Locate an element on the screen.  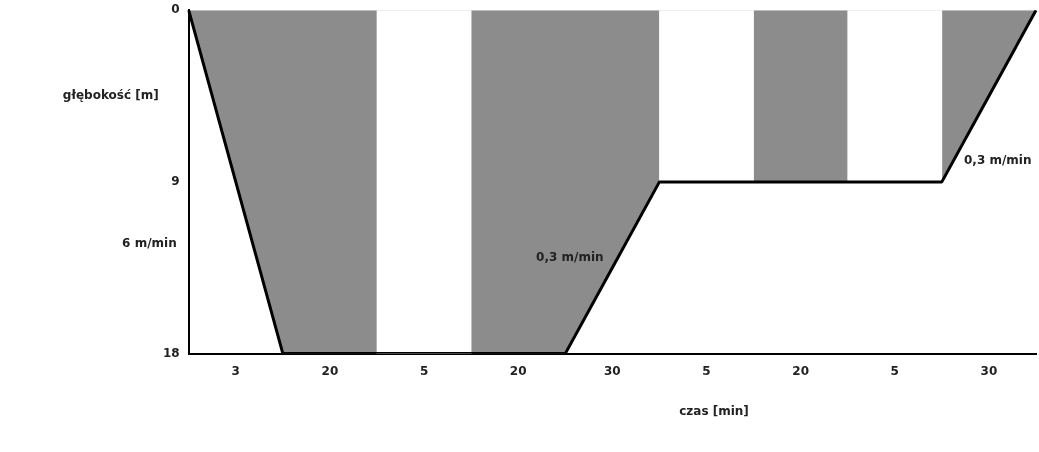
x-axis-title: czas [min] is located at coordinates (714, 410).